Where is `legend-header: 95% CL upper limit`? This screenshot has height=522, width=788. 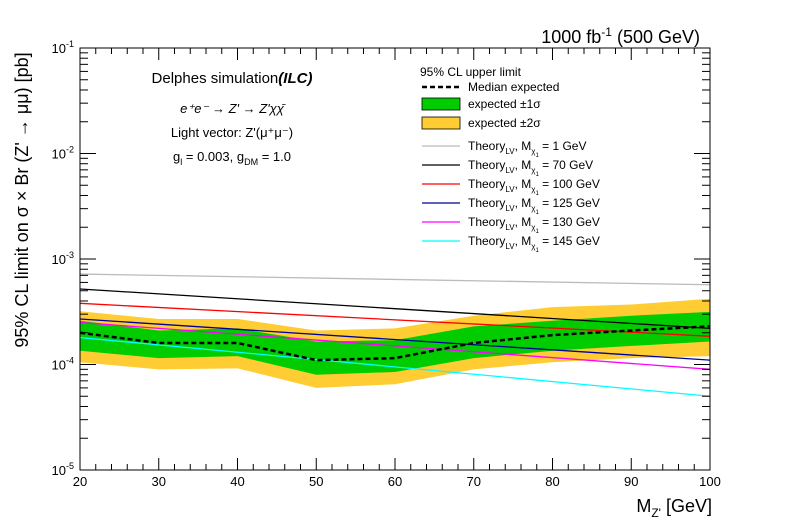 legend-header: 95% CL upper limit is located at coordinates (471, 72).